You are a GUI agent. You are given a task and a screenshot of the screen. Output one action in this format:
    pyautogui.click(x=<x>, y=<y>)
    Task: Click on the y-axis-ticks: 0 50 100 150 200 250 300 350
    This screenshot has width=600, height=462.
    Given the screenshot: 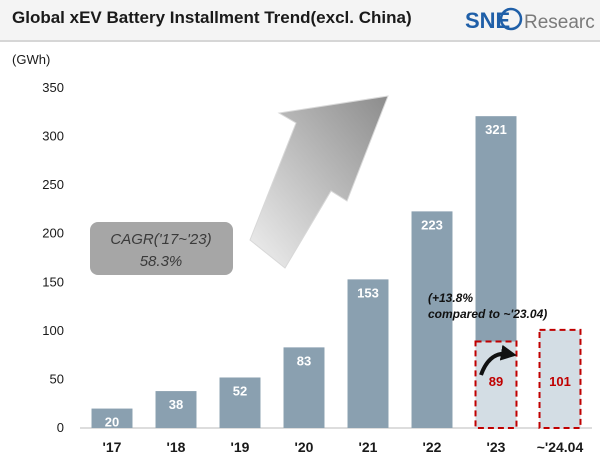 What is the action you would take?
    pyautogui.click(x=53, y=257)
    